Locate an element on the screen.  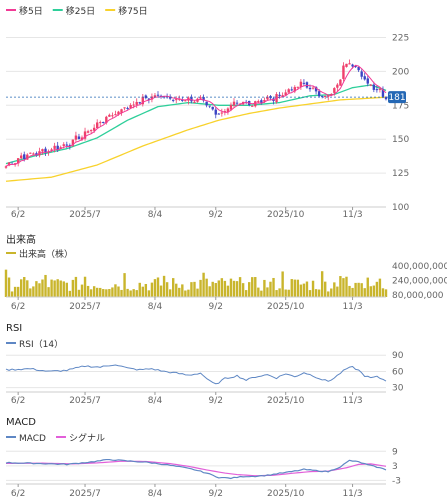
rsi-line is located at coordinates (196, 374).